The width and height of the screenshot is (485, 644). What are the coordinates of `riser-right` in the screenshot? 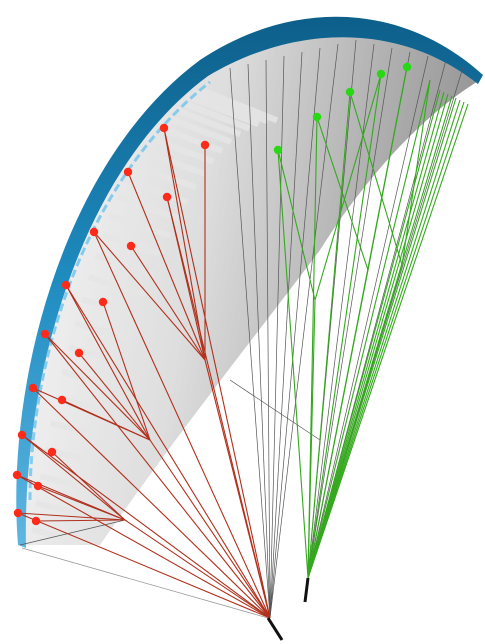 It's located at (306, 590).